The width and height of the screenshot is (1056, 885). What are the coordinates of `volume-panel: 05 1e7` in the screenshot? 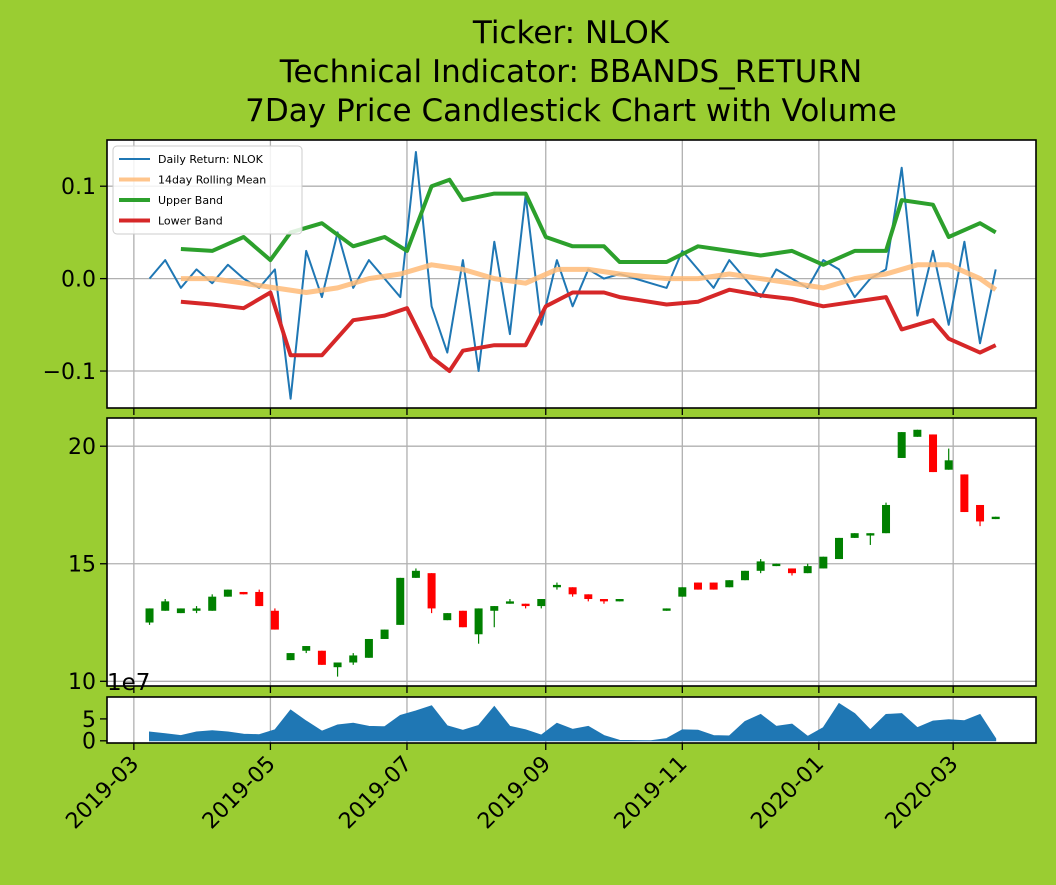 It's located at (559, 712).